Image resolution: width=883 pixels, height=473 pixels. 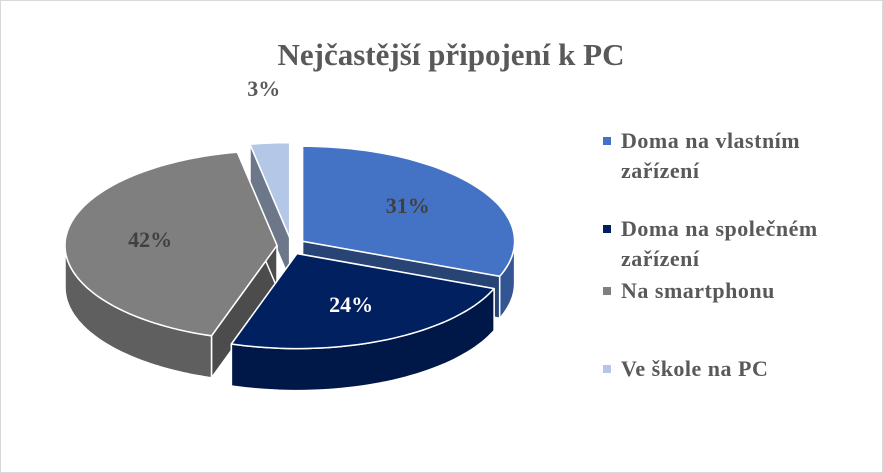 I want to click on data-label: 24%, so click(x=351, y=304).